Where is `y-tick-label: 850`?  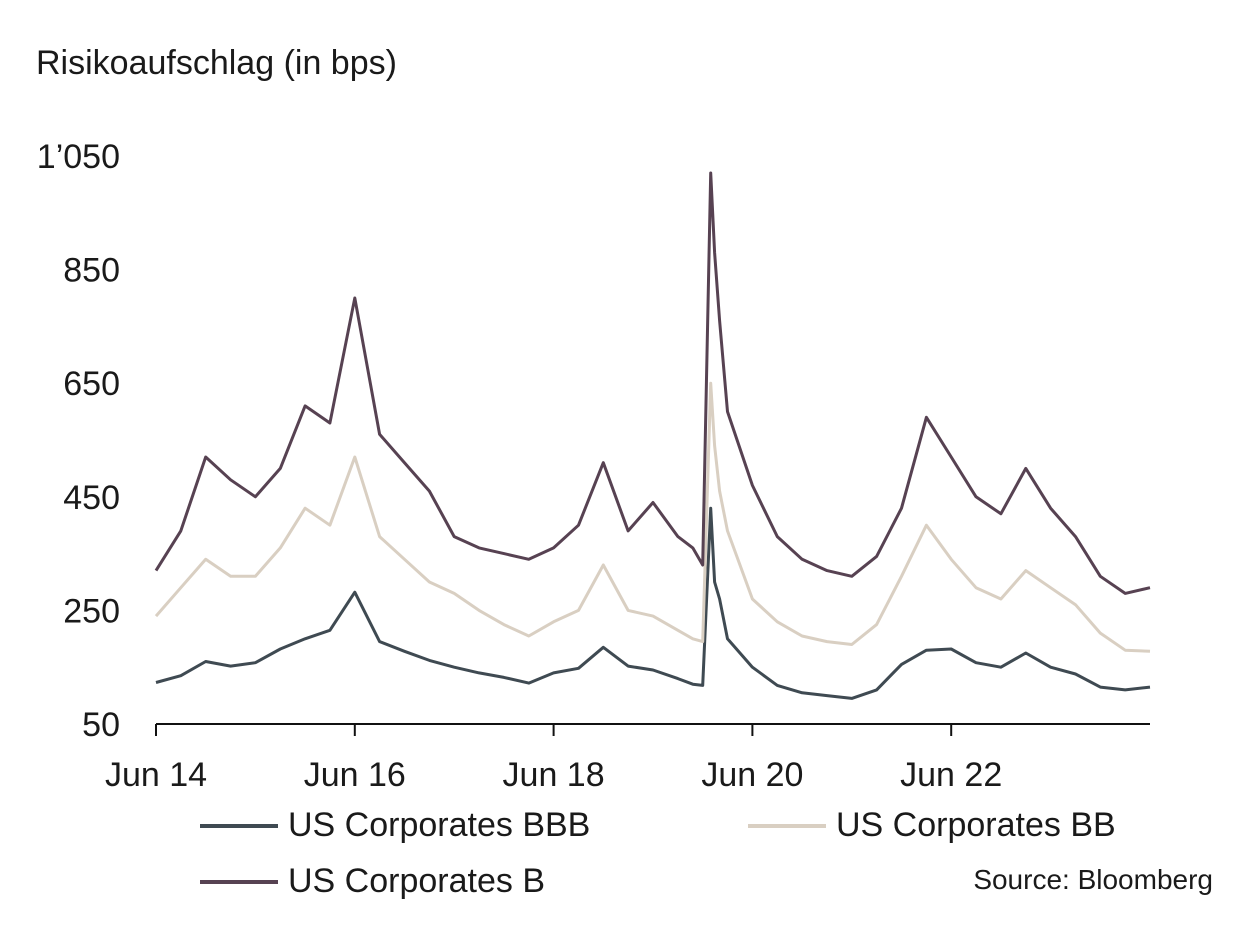 y-tick-label: 850 is located at coordinates (91, 271).